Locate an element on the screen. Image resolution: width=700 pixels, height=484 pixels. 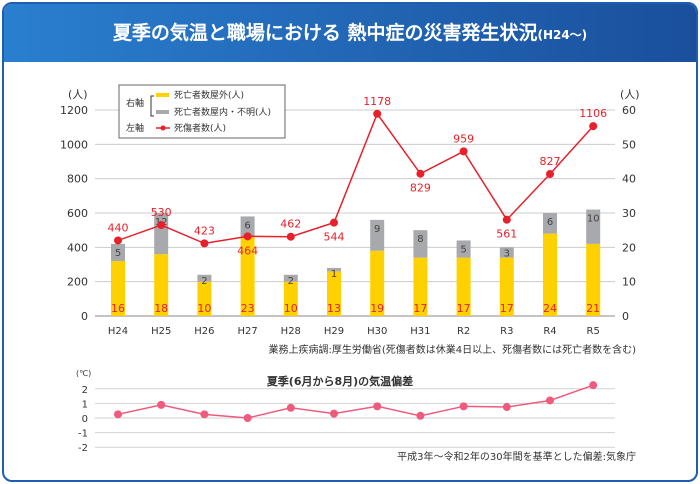
line-data-label: 530 is located at coordinates (161, 212).